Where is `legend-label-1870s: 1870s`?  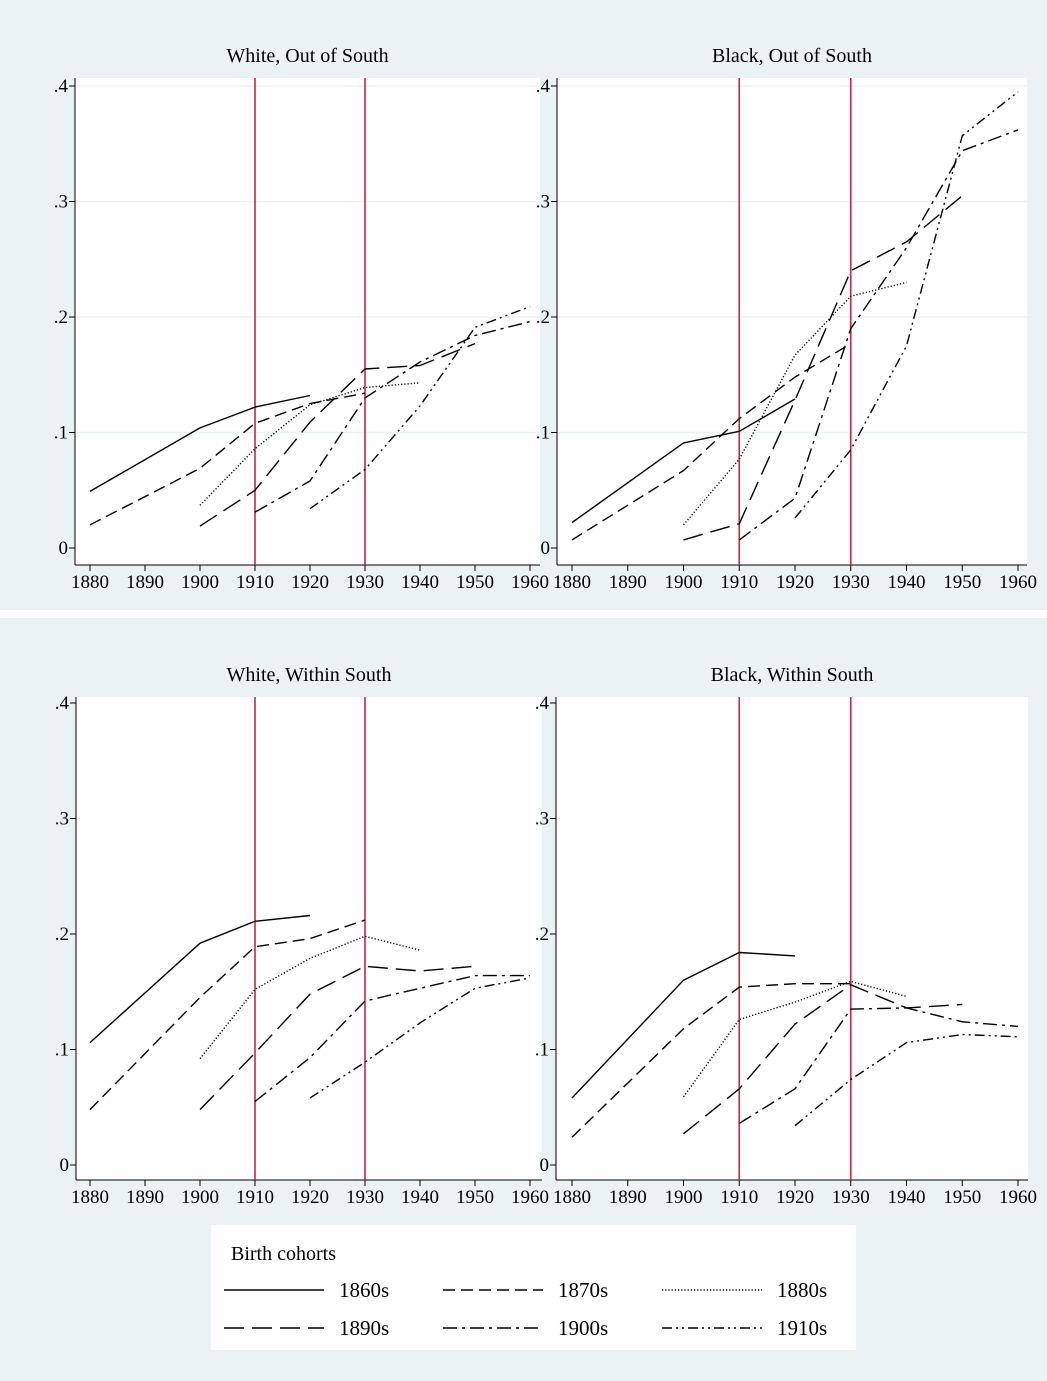 legend-label-1870s: 1870s is located at coordinates (583, 1290).